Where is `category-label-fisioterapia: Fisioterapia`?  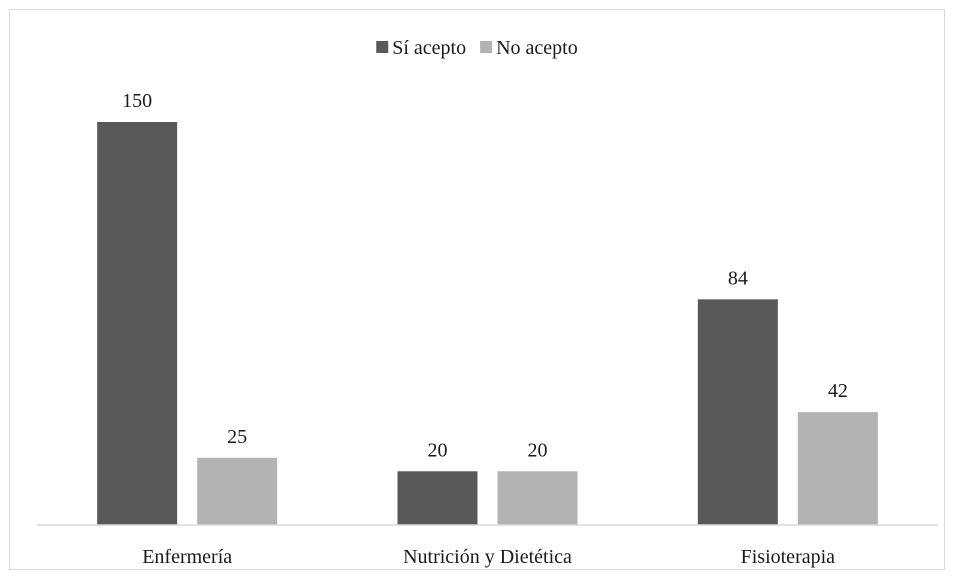 category-label-fisioterapia: Fisioterapia is located at coordinates (788, 557).